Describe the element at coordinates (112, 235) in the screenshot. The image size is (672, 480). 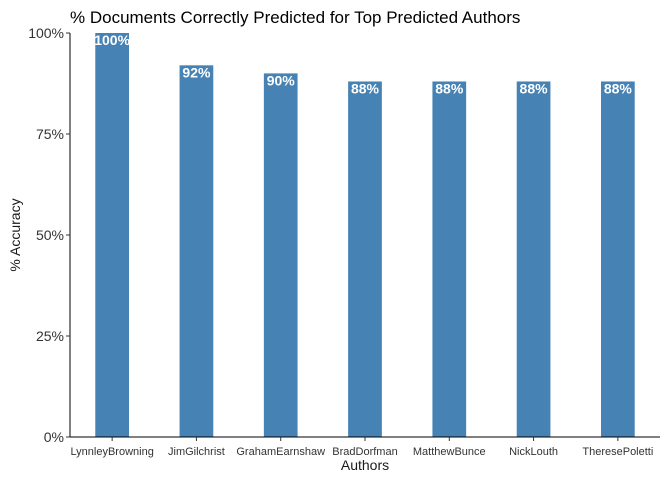
I see `bar-LynnleyBrowning` at that location.